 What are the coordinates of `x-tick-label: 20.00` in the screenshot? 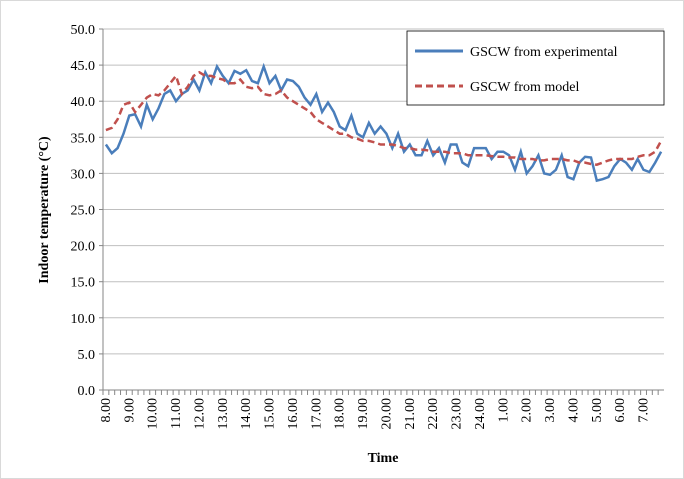 It's located at (386, 414).